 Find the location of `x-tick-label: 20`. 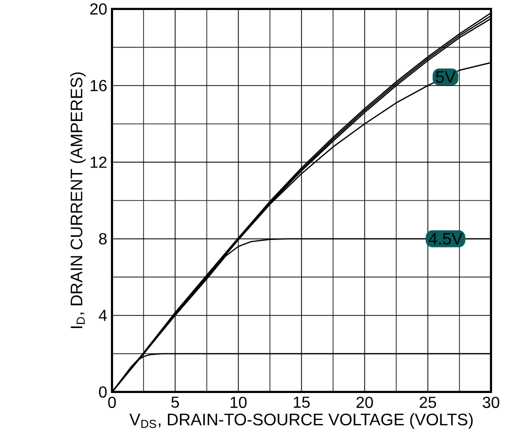

x-tick-label: 20 is located at coordinates (364, 402).